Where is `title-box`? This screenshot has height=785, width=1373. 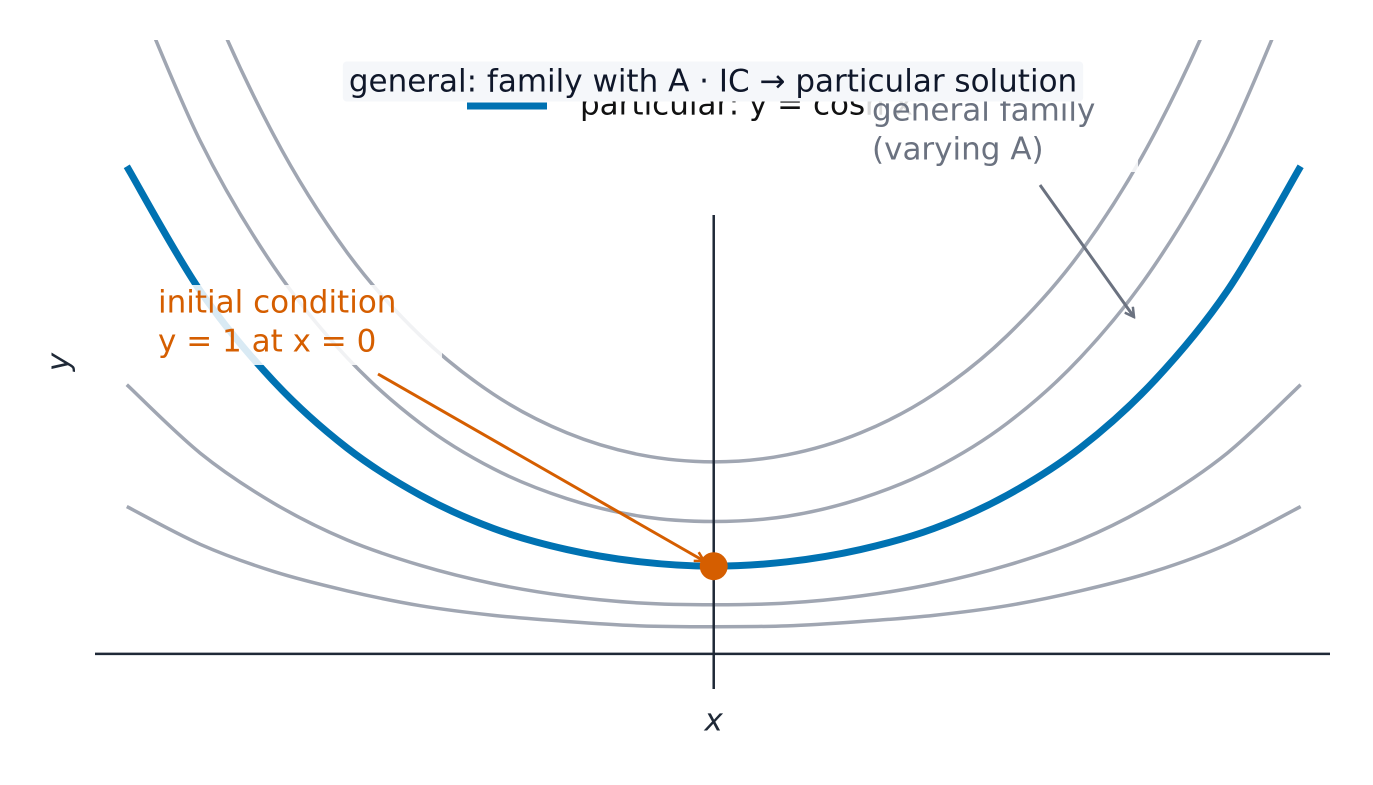
title-box is located at coordinates (713, 81).